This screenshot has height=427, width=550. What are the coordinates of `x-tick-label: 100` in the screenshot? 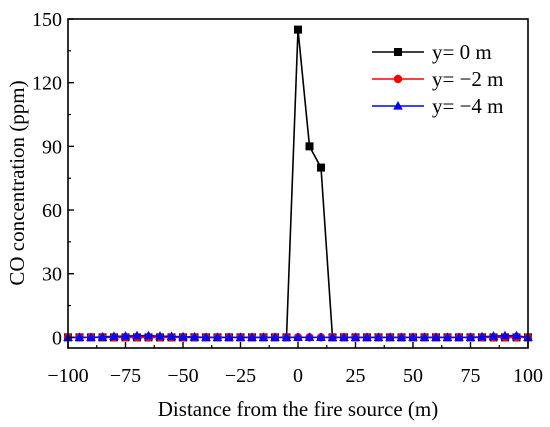 It's located at (528, 376).